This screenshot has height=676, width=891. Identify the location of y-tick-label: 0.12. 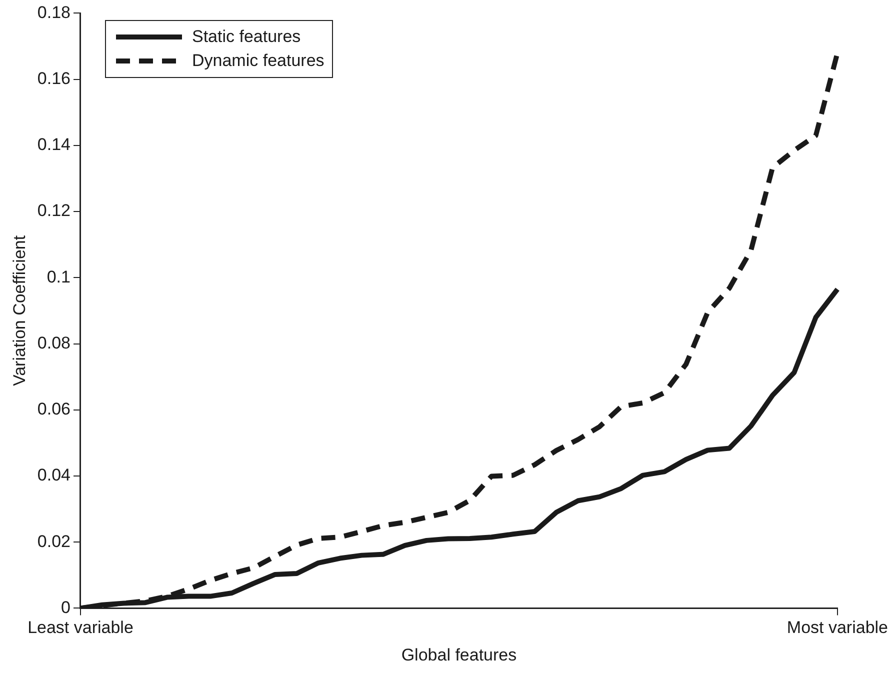
(53, 210).